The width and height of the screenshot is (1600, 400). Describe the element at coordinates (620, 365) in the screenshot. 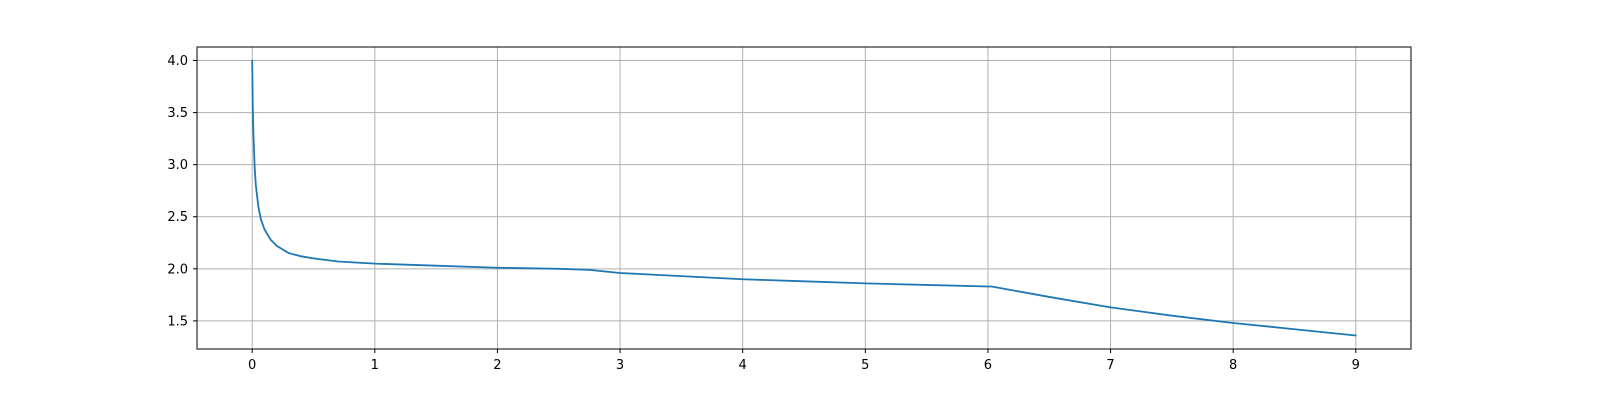

I see `x-tick-label: 3` at that location.